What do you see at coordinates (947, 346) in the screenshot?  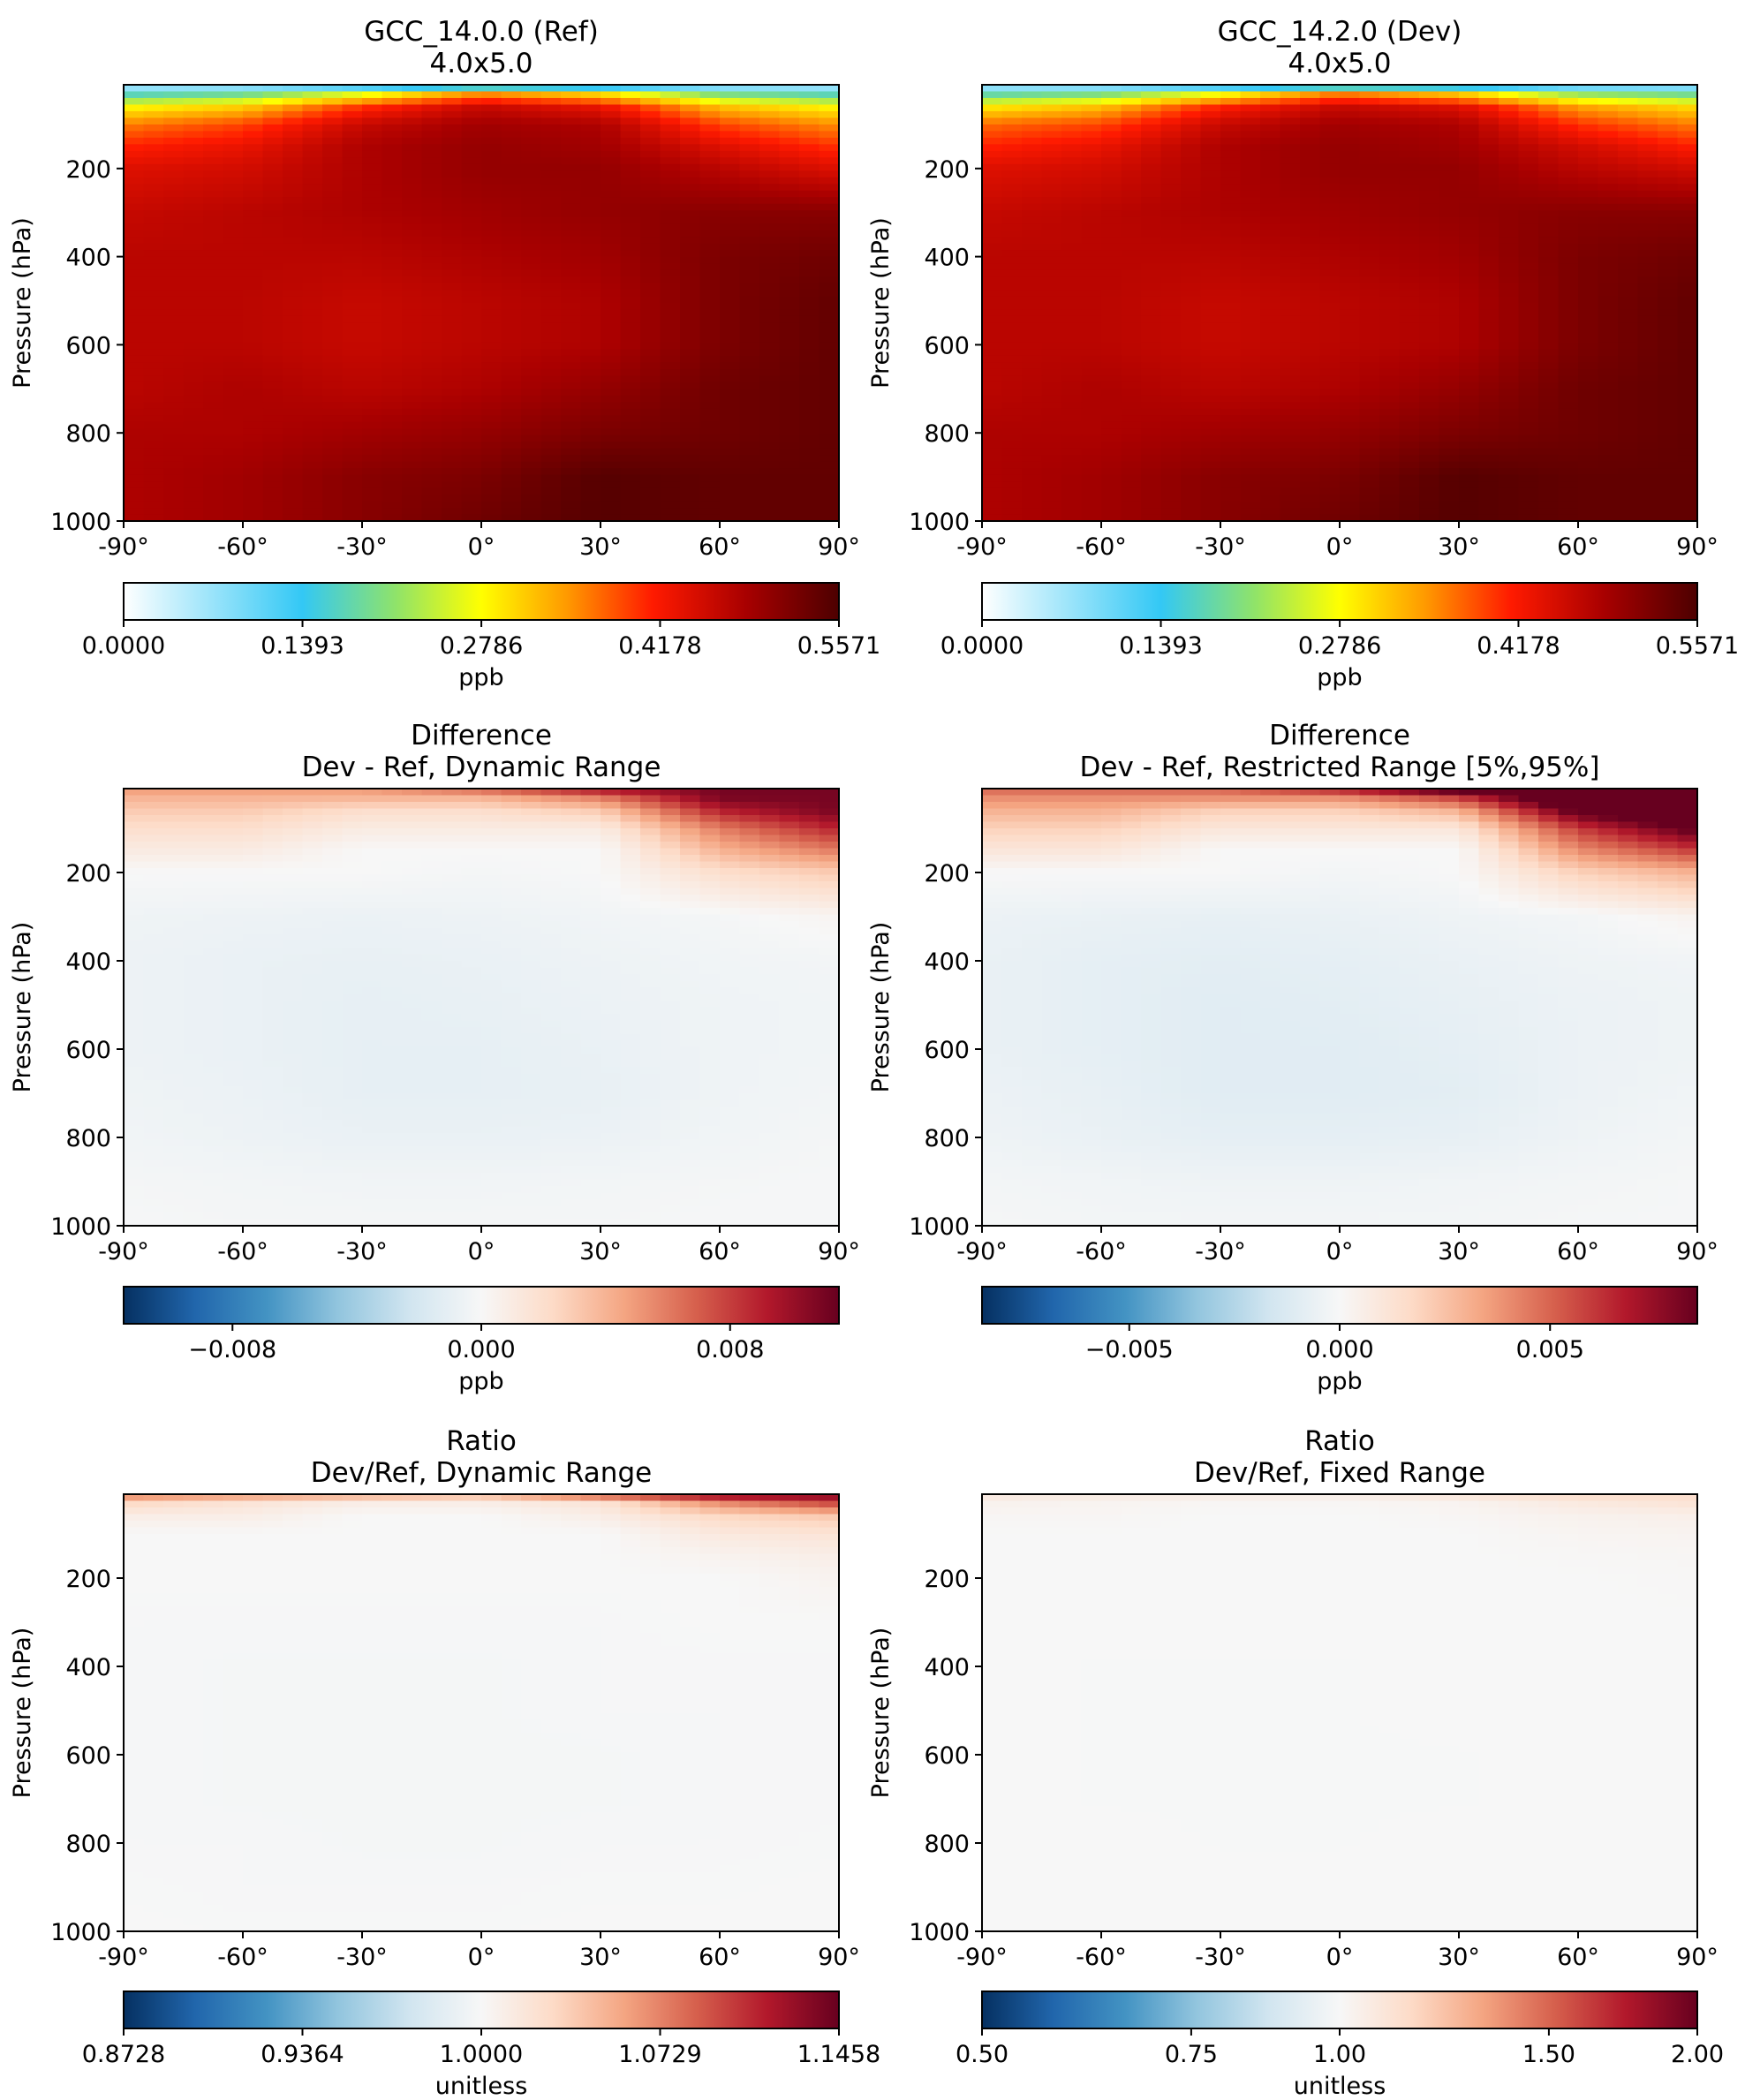 I see `y-tick-label: 600` at bounding box center [947, 346].